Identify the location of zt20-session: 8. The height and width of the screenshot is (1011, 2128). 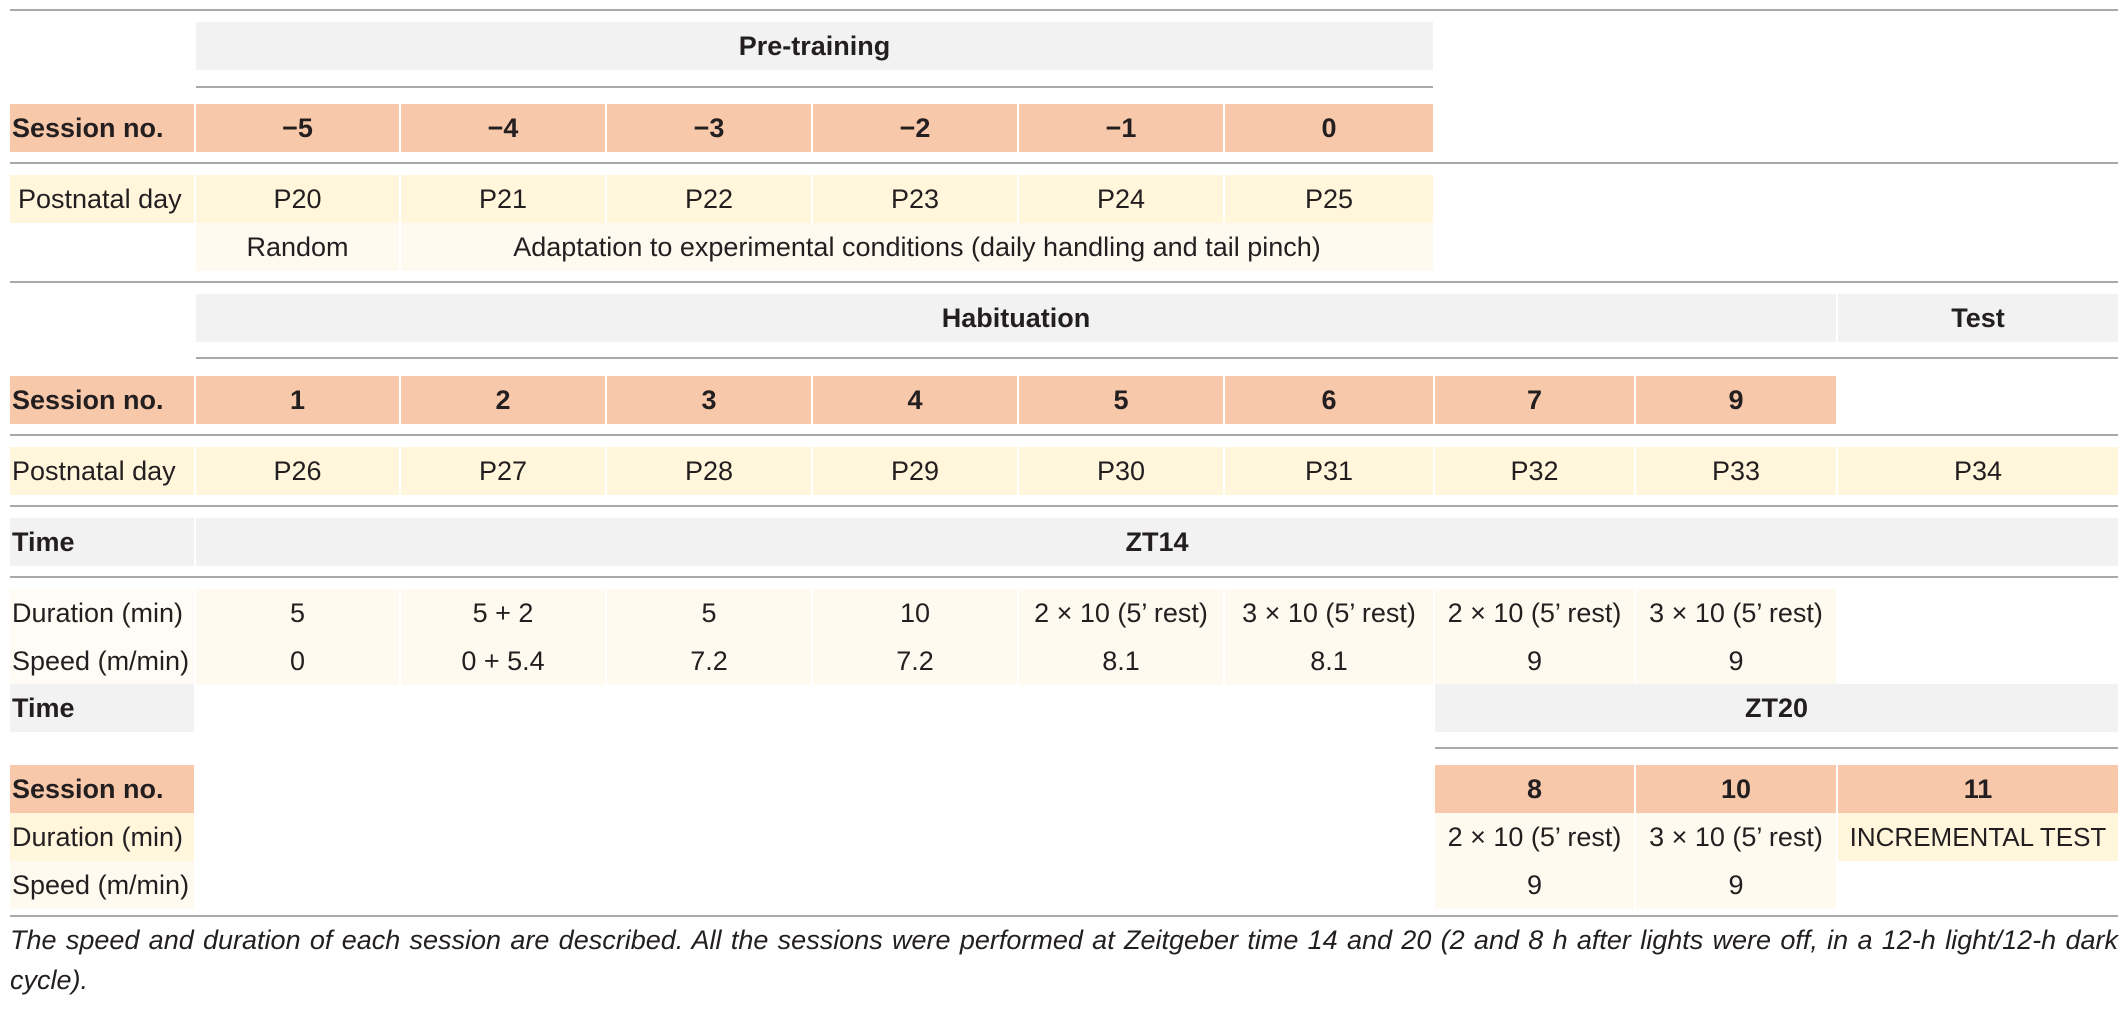
(1534, 789).